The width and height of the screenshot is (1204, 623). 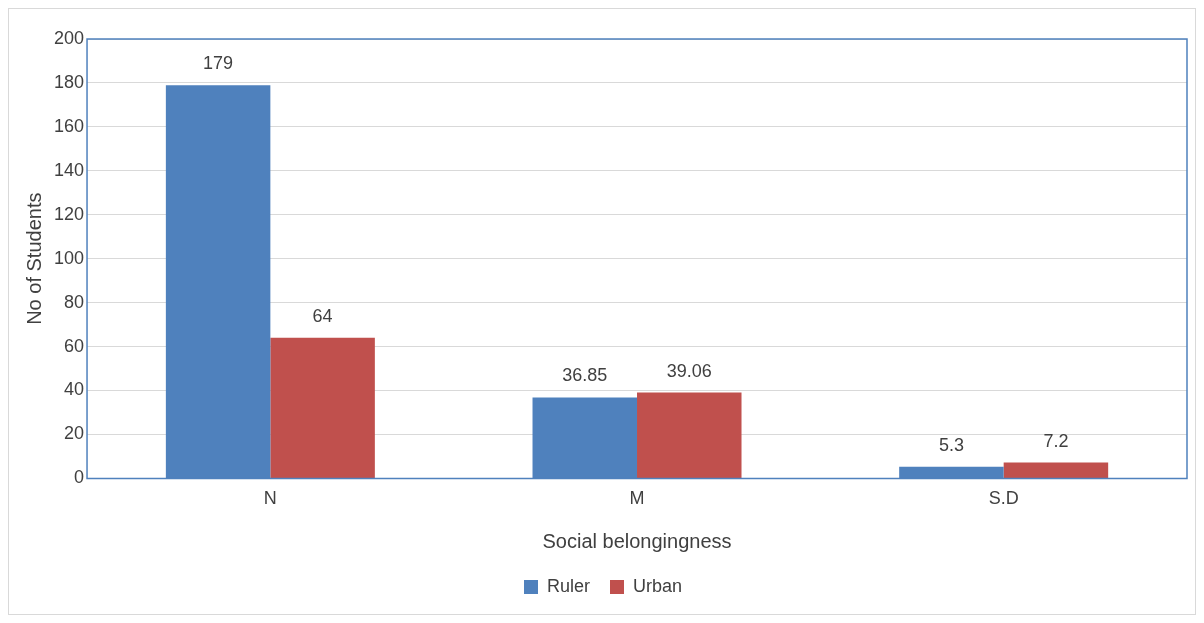 I want to click on y-tick-label: 140, so click(x=69, y=169).